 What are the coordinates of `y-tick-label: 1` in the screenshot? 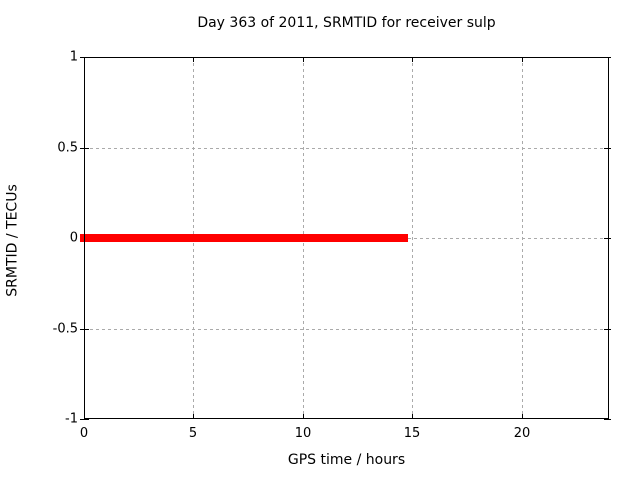 It's located at (73, 57).